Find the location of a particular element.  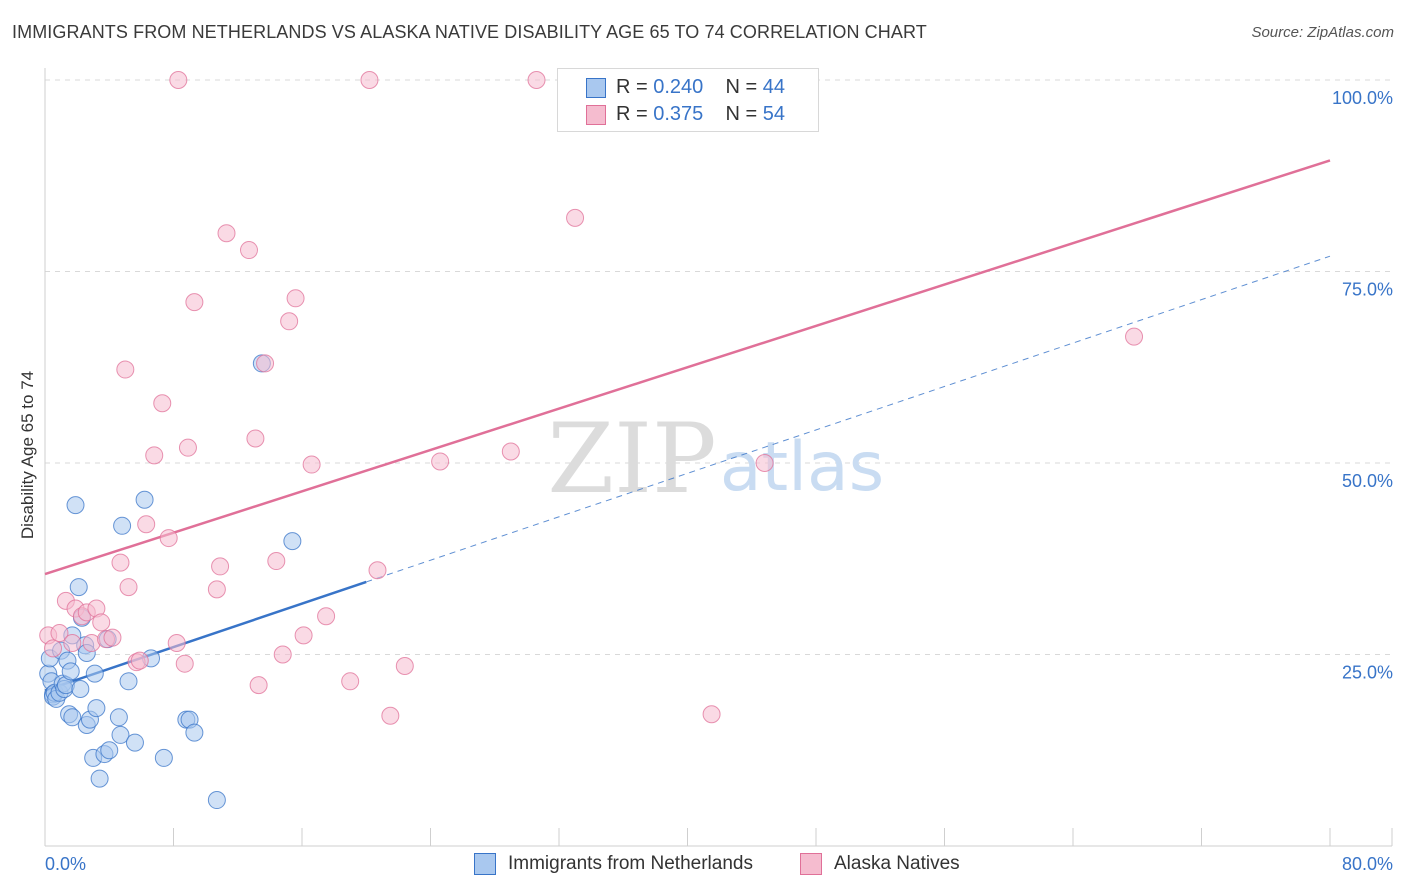

watermark-zip: ZIP is located at coordinates (631, 459).